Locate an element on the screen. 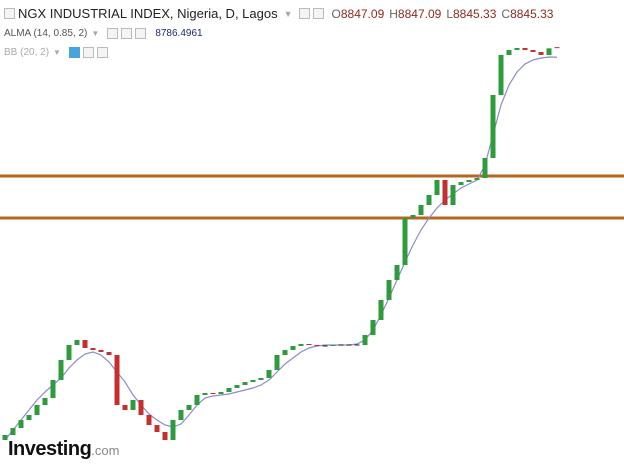 The height and width of the screenshot is (469, 624). bb-legend: BB (20, 2) ▼ is located at coordinates (57, 52).